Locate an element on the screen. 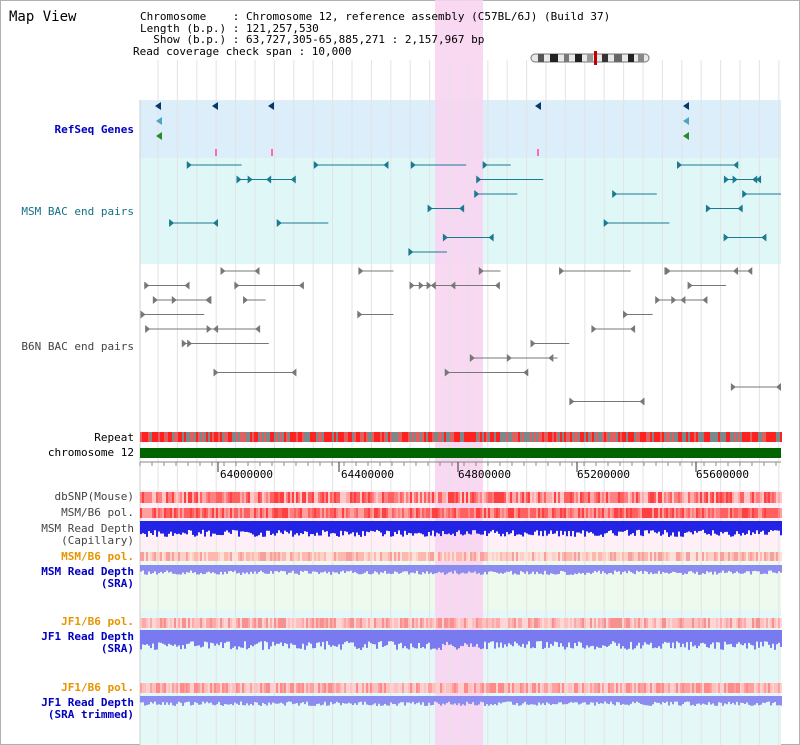 The height and width of the screenshot is (745, 800). track-label-dbsnp: dbSNP(Mouse) is located at coordinates (94, 496).